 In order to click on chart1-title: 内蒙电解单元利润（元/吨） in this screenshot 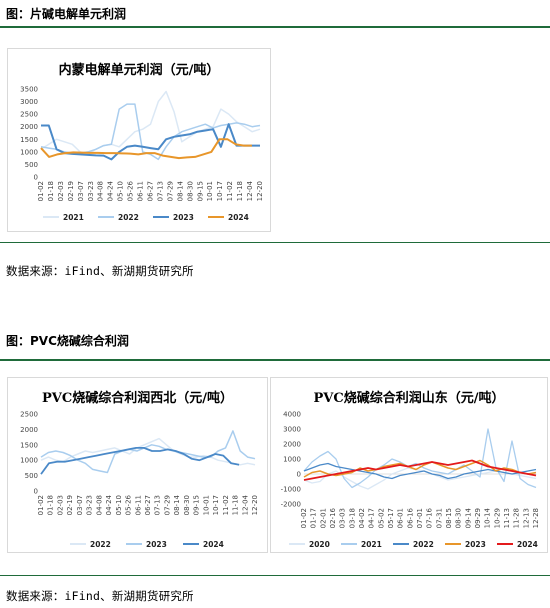, I will do `click(139, 70)`.